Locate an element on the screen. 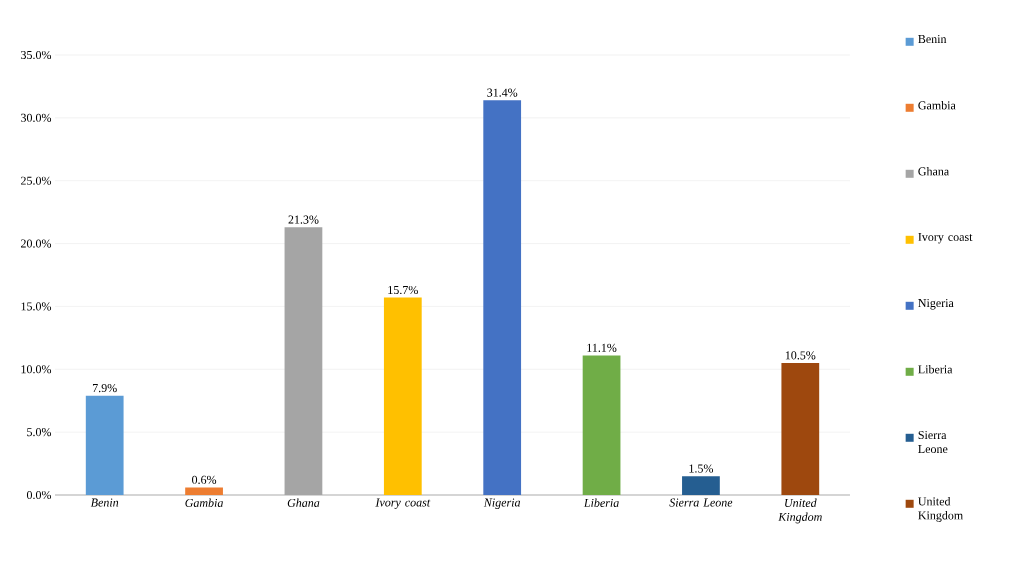 Image resolution: width=1010 pixels, height=570 pixels. y-tick-label: 25.0% is located at coordinates (36, 180).